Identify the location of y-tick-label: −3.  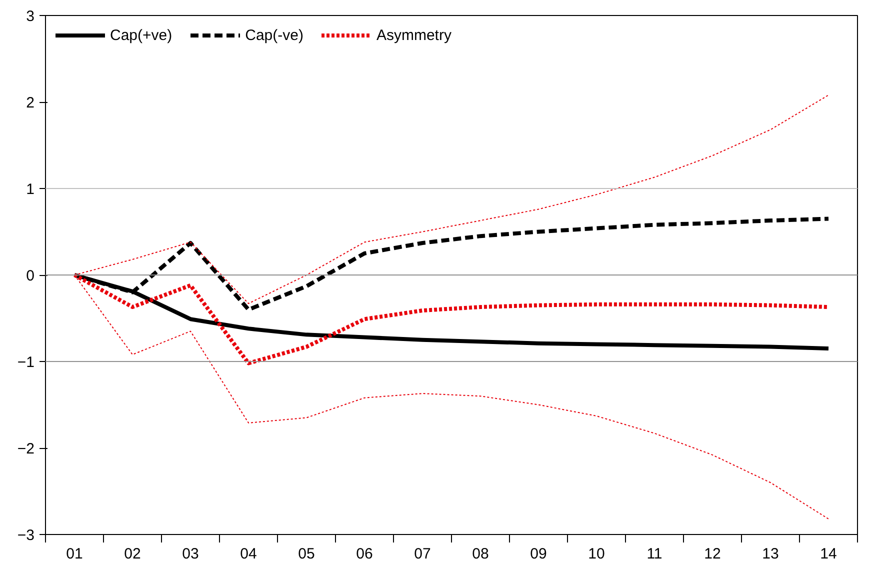
(26, 535).